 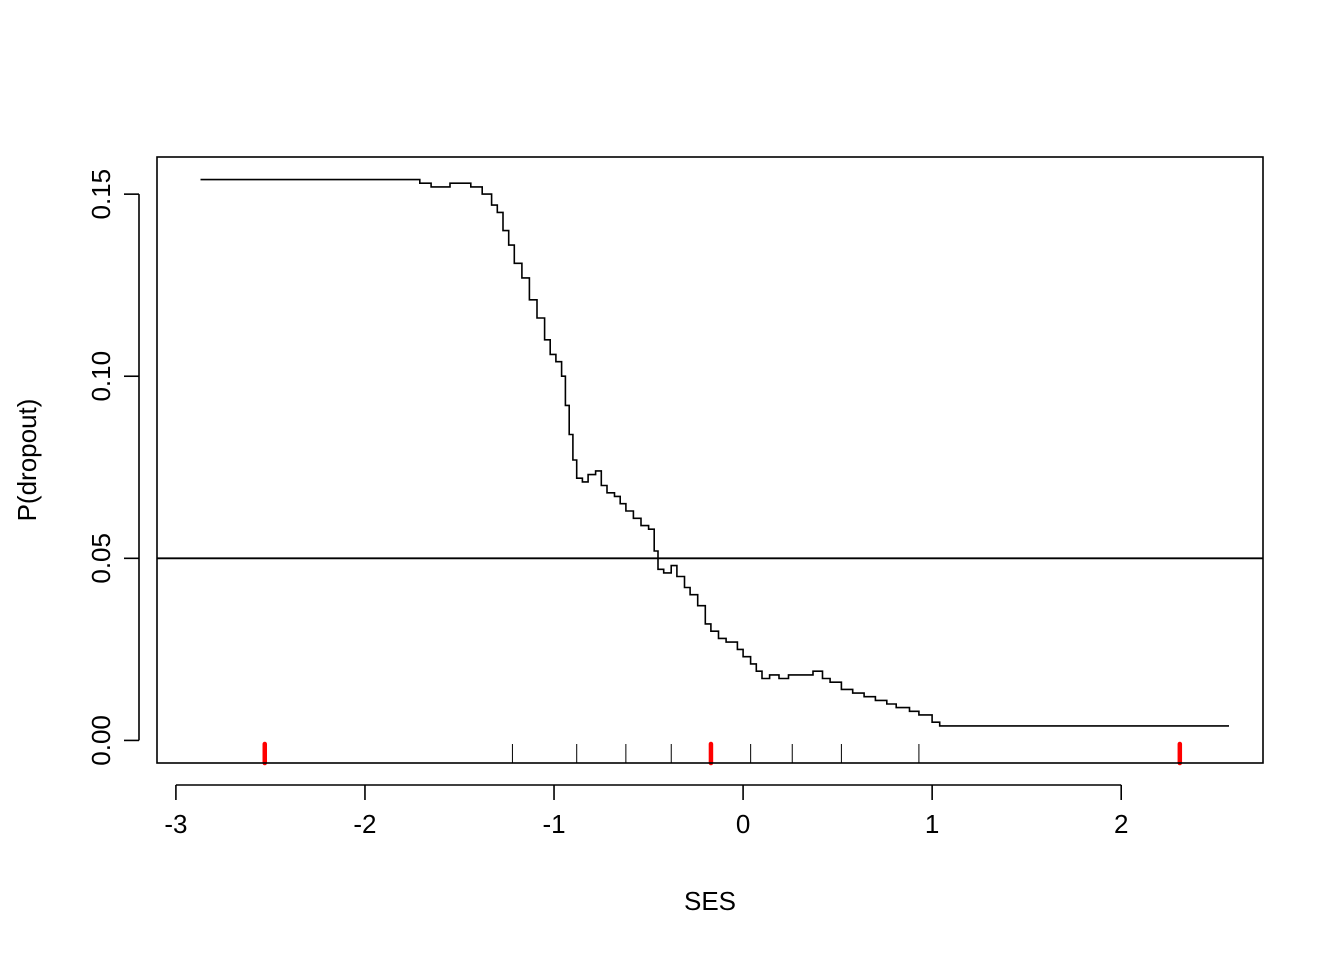 I want to click on x-tick-label-0: -3, so click(x=175, y=824).